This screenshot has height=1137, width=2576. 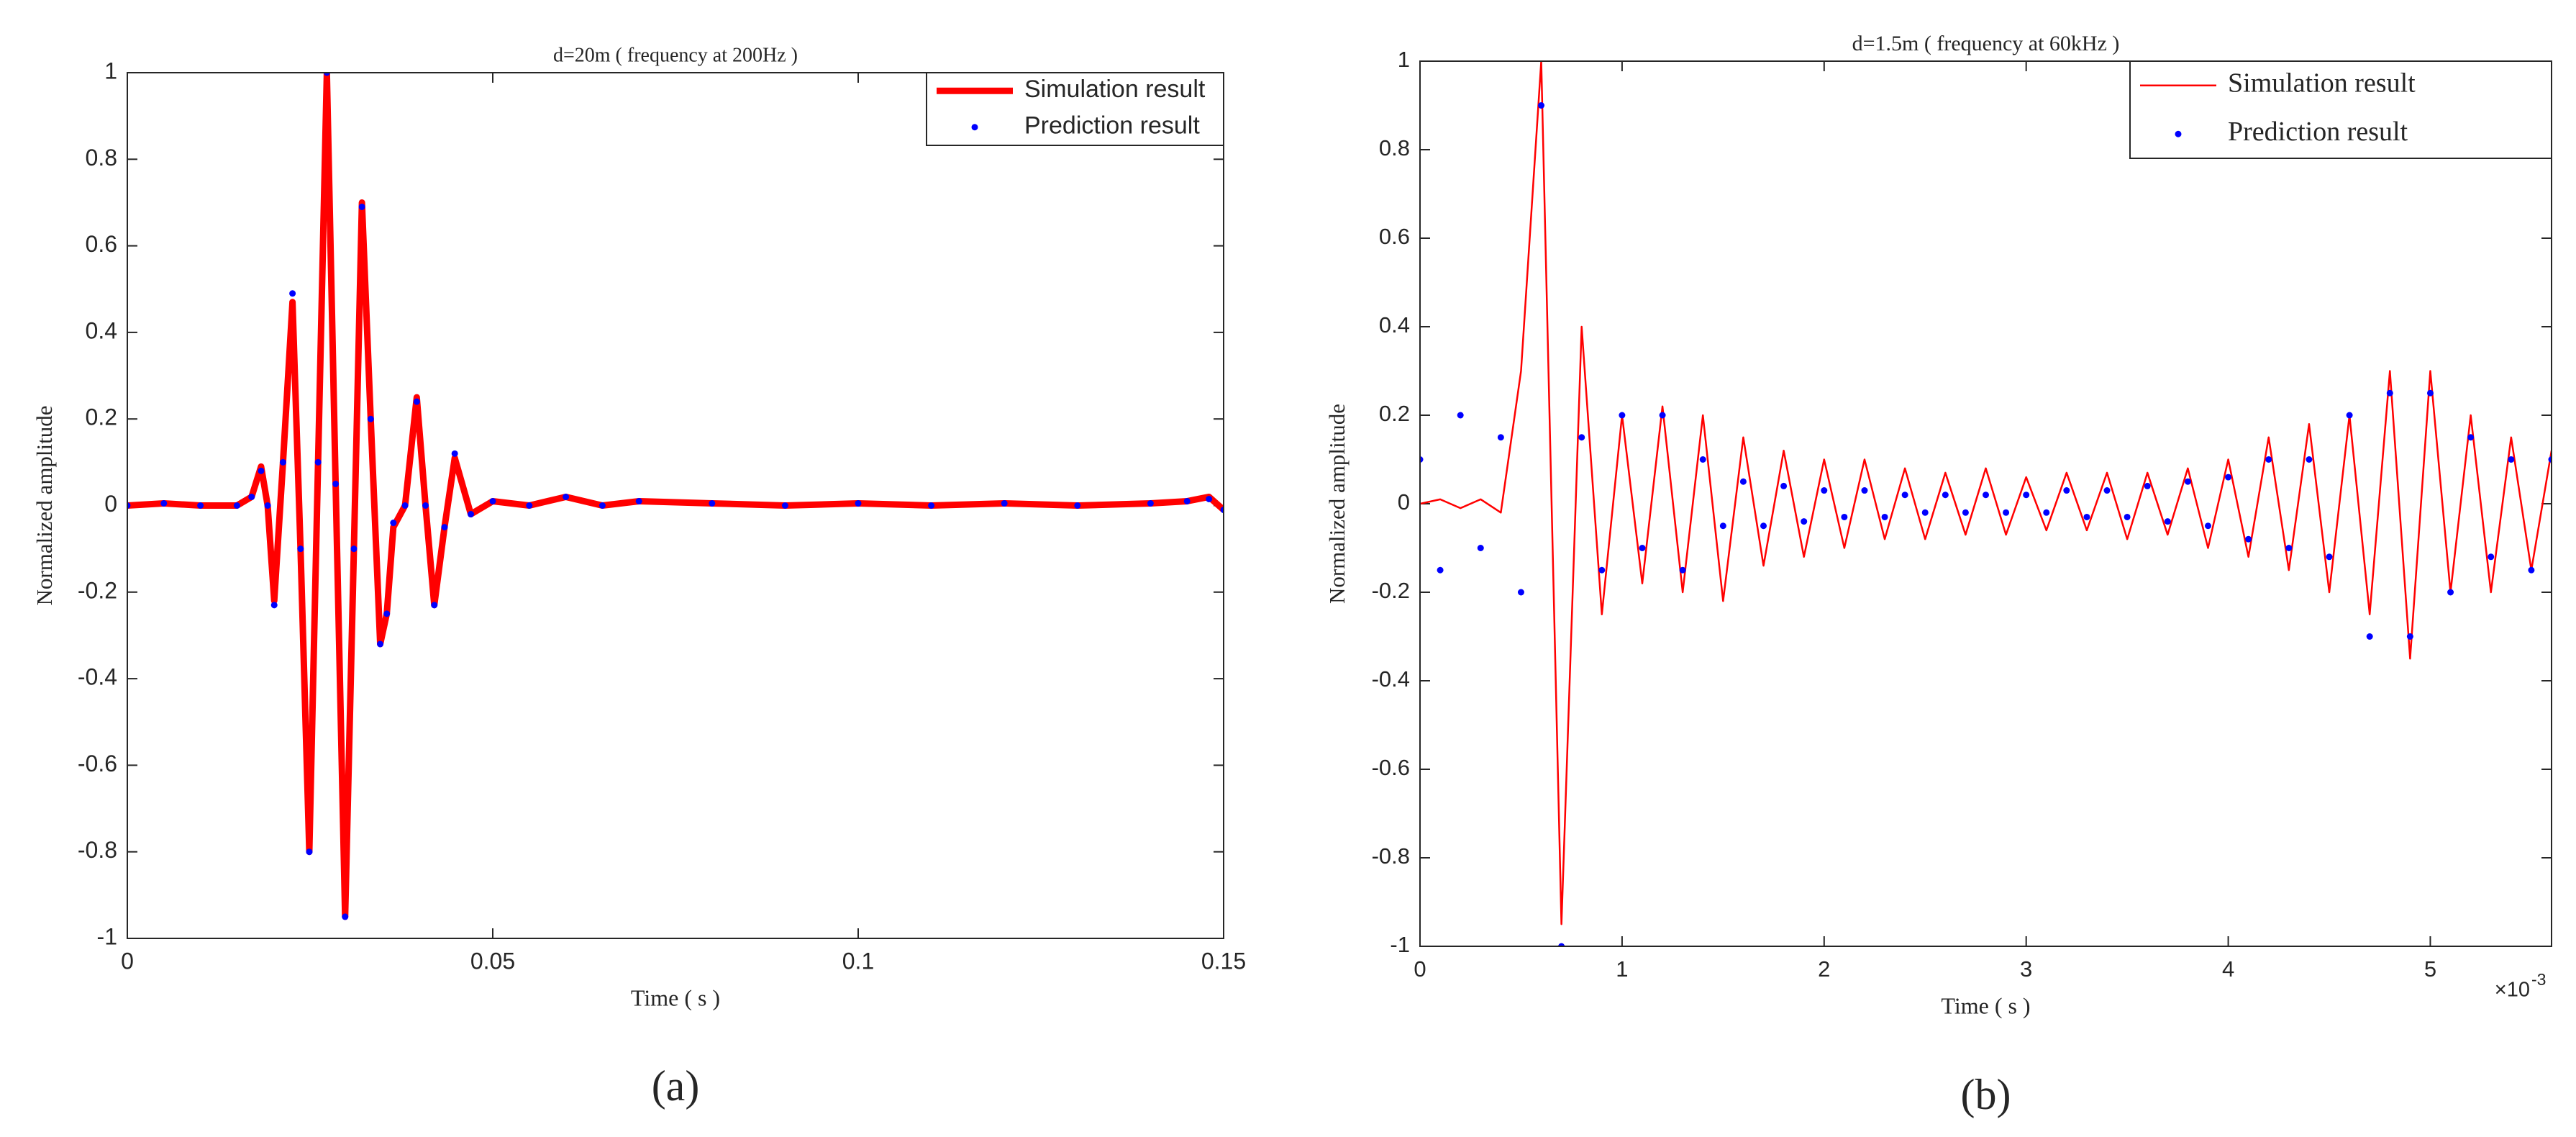 What do you see at coordinates (2512, 990) in the screenshot?
I see `x-multiplier-base: ×10` at bounding box center [2512, 990].